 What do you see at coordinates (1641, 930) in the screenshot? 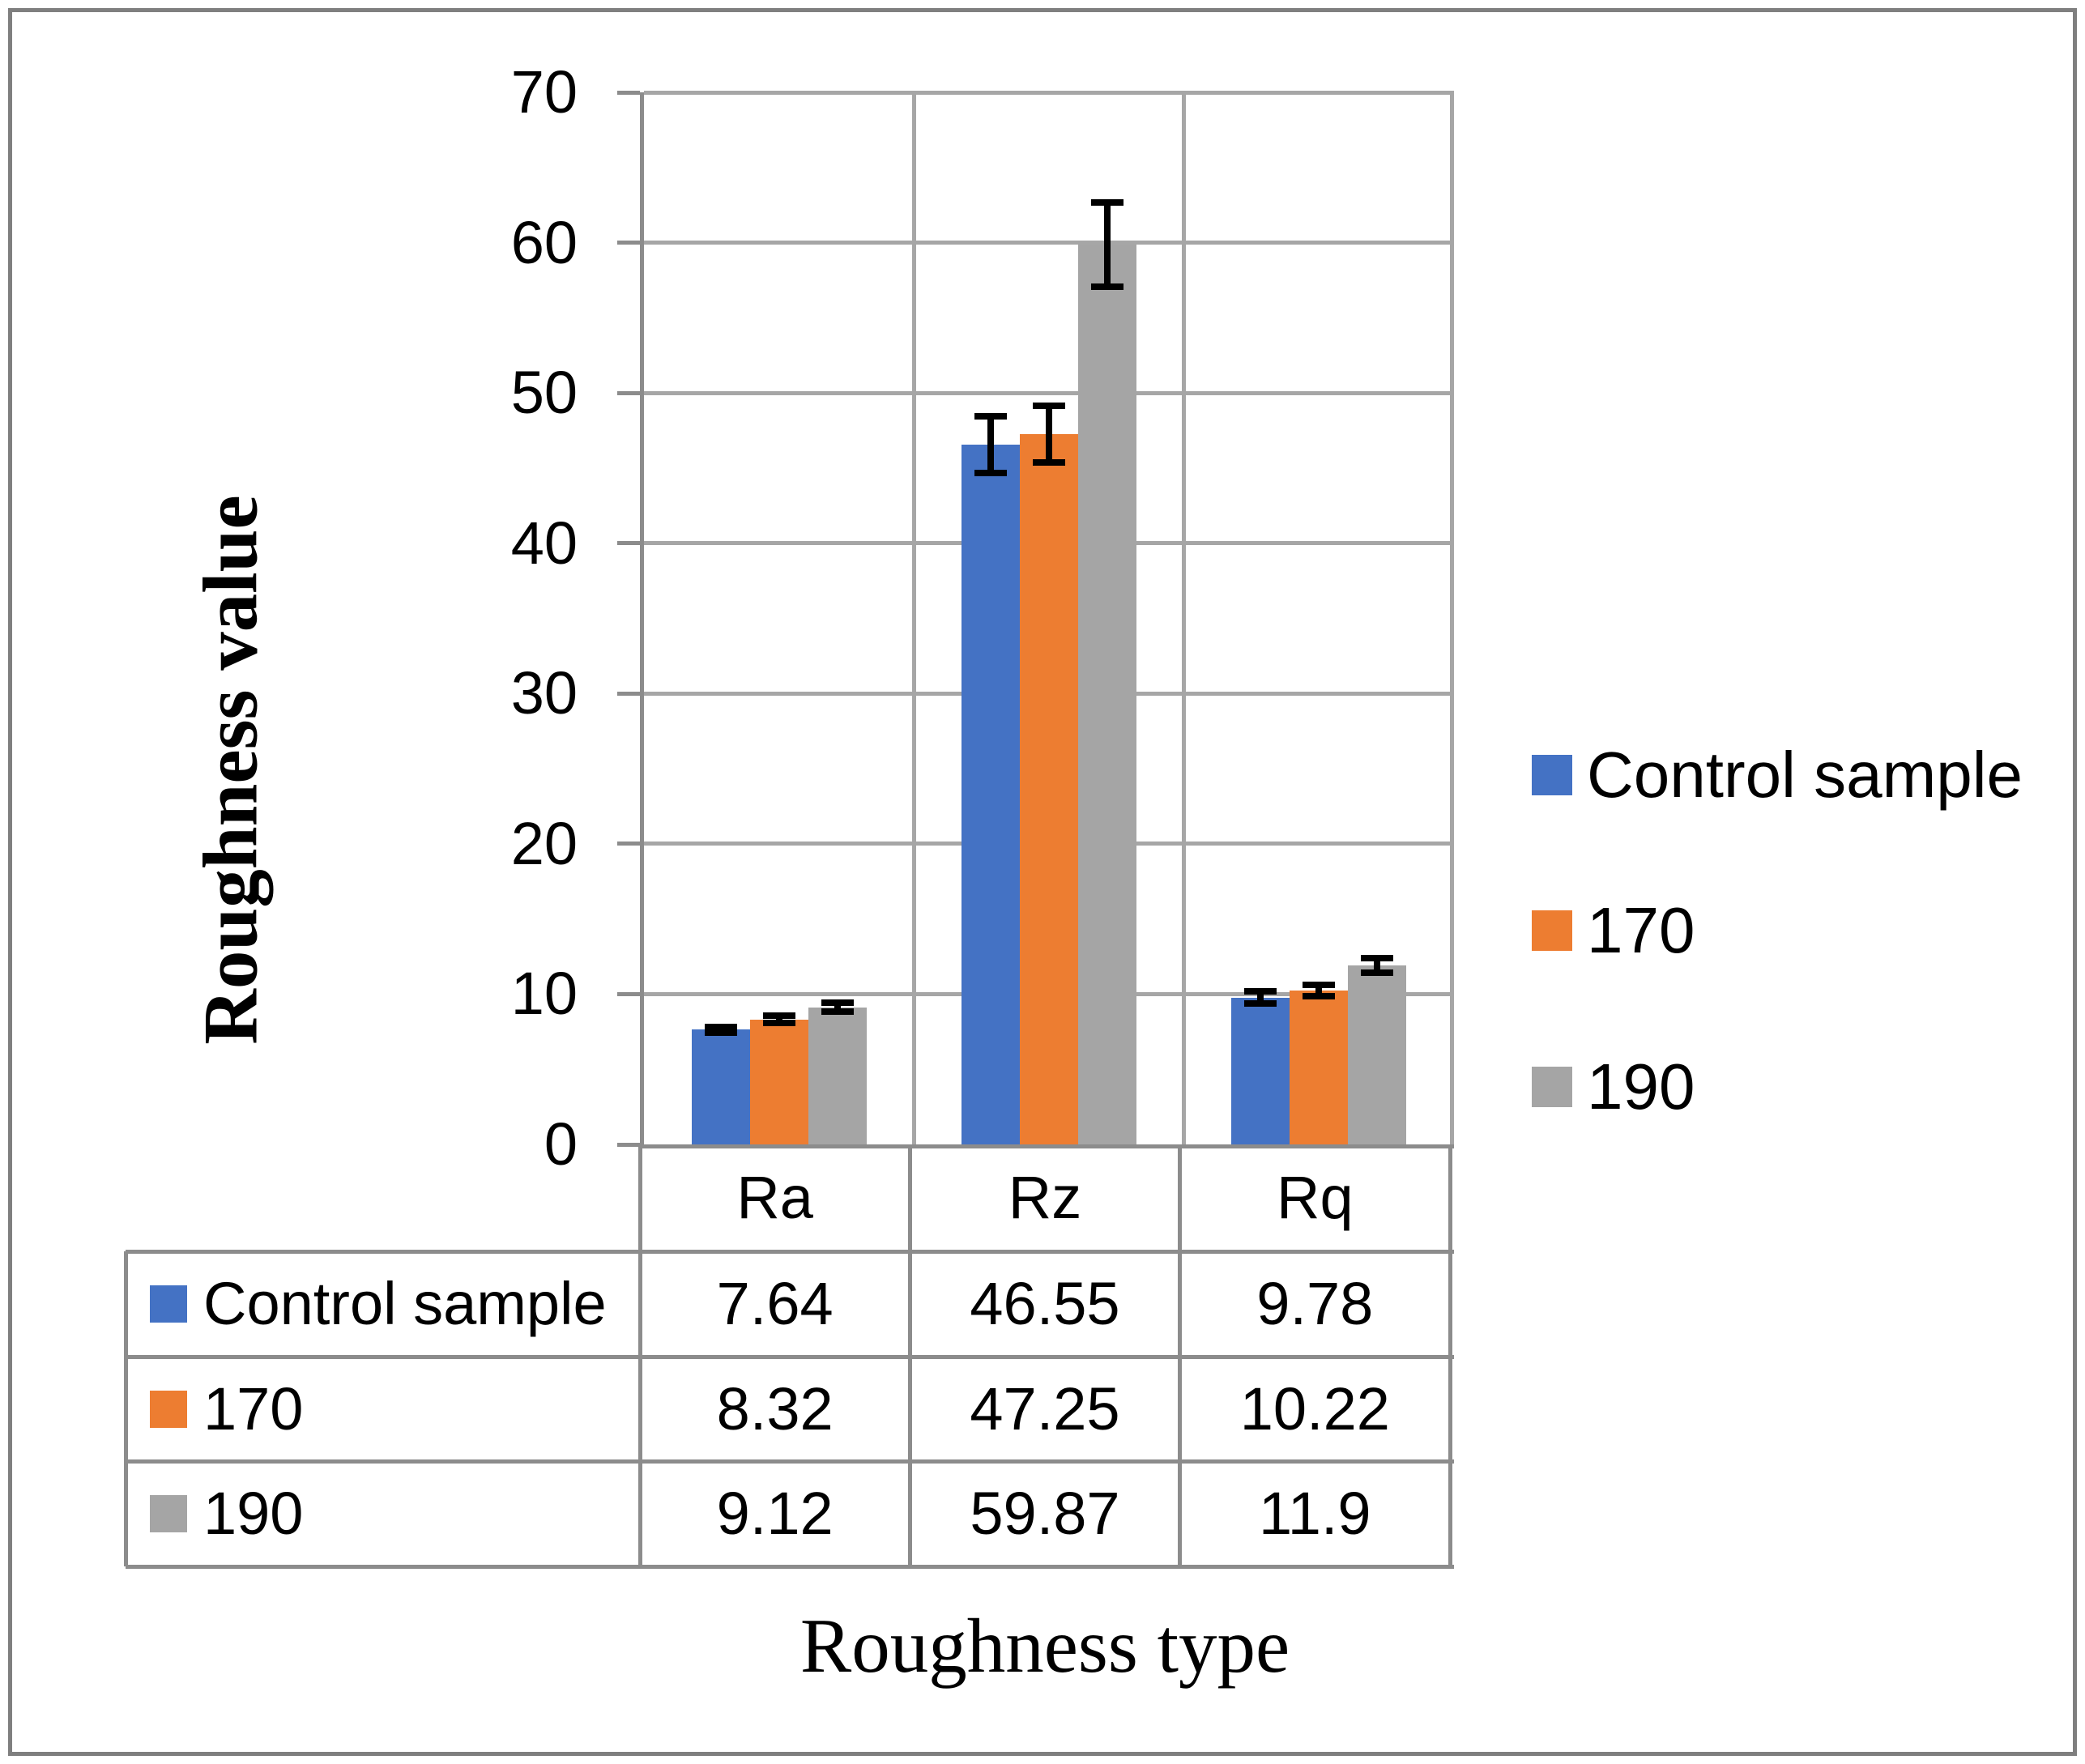
I see `legend-label: 170` at bounding box center [1641, 930].